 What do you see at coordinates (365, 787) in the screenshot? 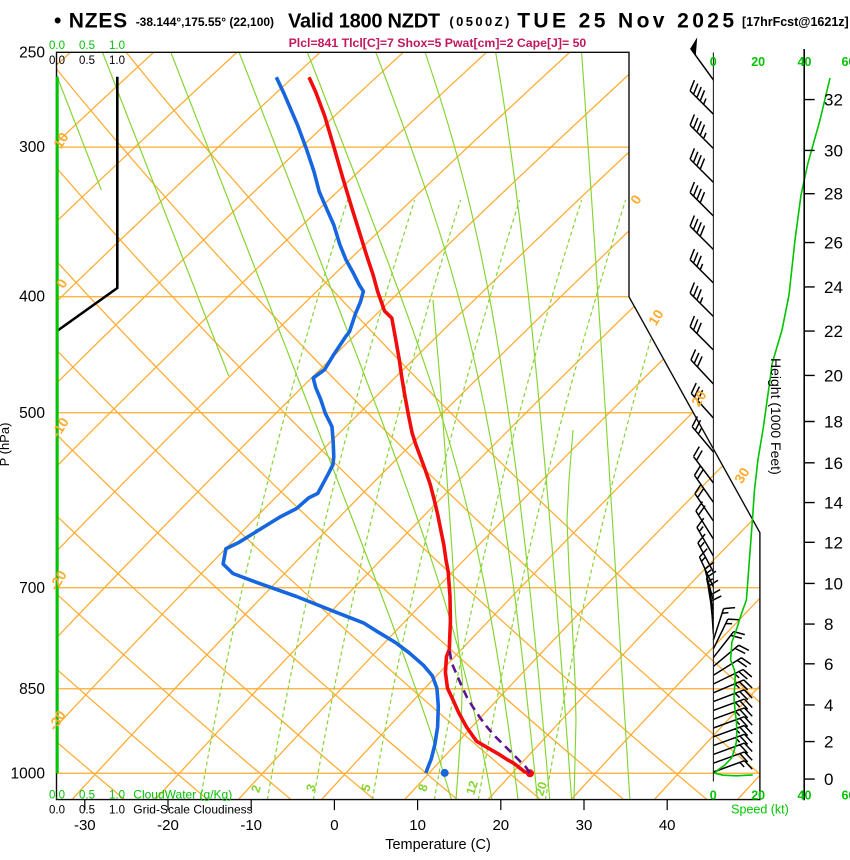
I see `svg-text: 5` at bounding box center [365, 787].